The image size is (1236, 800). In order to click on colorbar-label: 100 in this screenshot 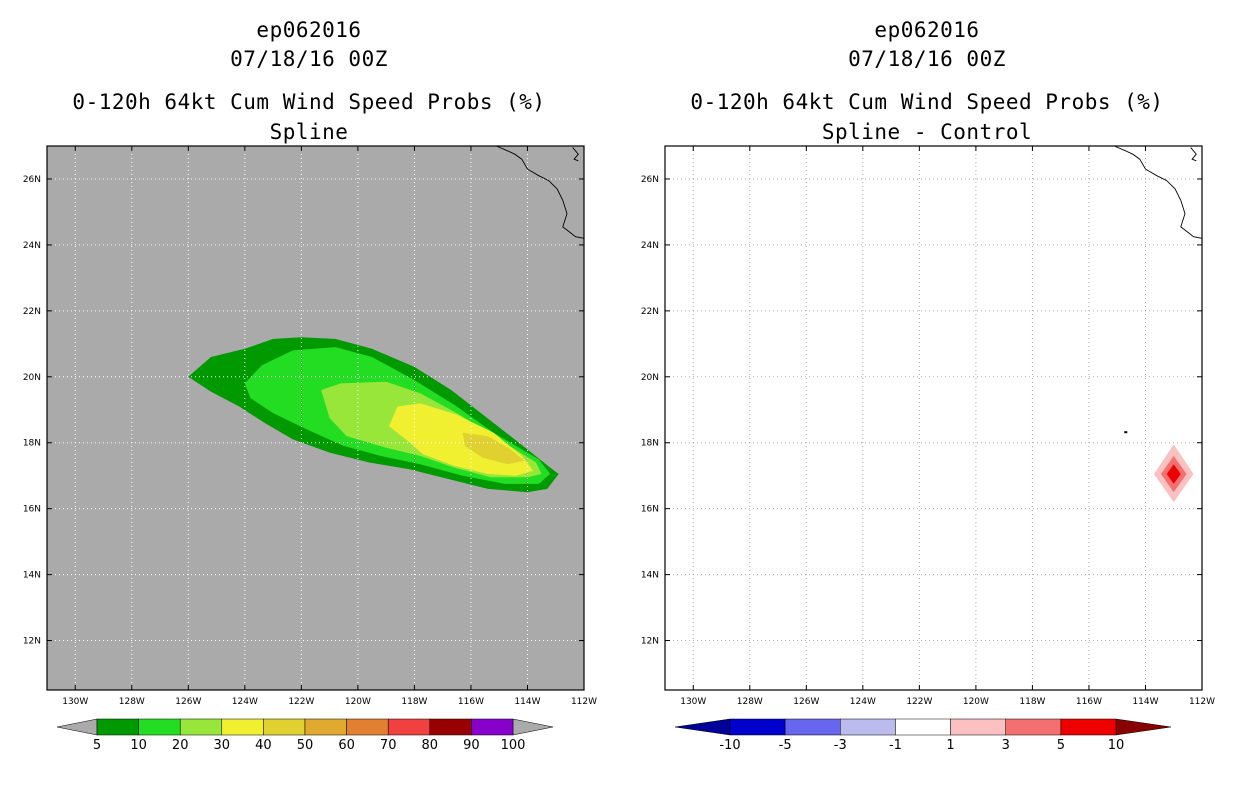, I will do `click(513, 745)`.